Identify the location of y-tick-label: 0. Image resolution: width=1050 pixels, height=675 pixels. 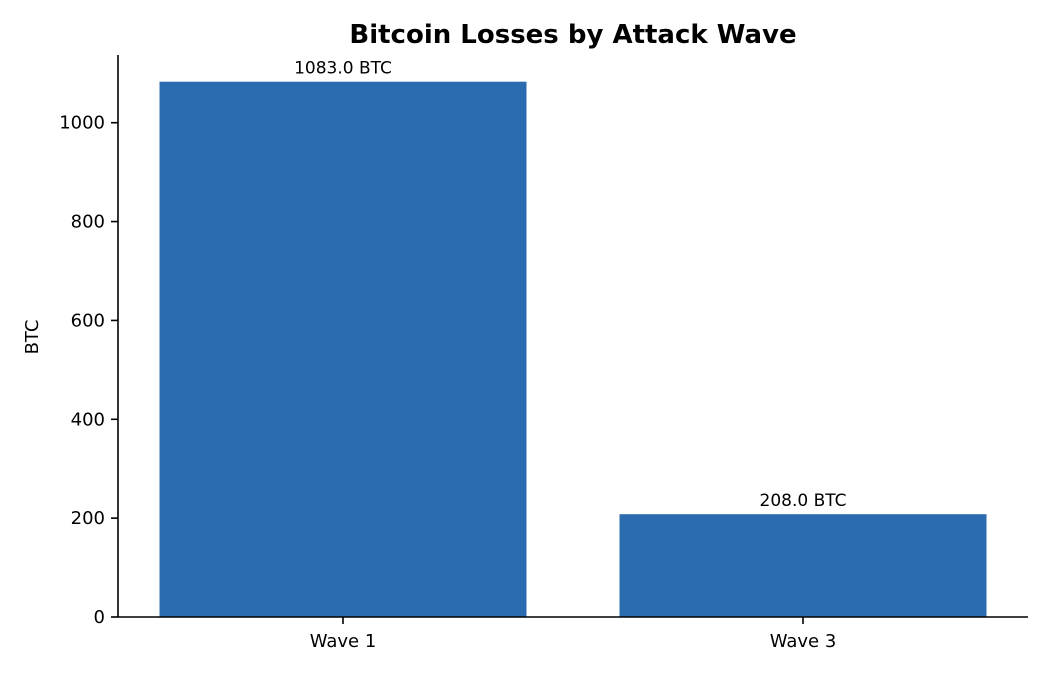
(99, 617).